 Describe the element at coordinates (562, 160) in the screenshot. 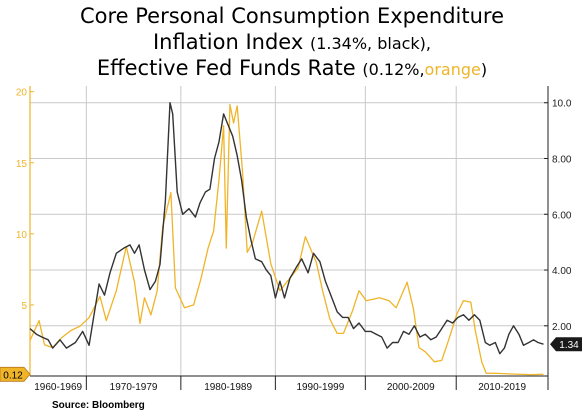

I see `right-axis-tick-label: 8.00` at that location.